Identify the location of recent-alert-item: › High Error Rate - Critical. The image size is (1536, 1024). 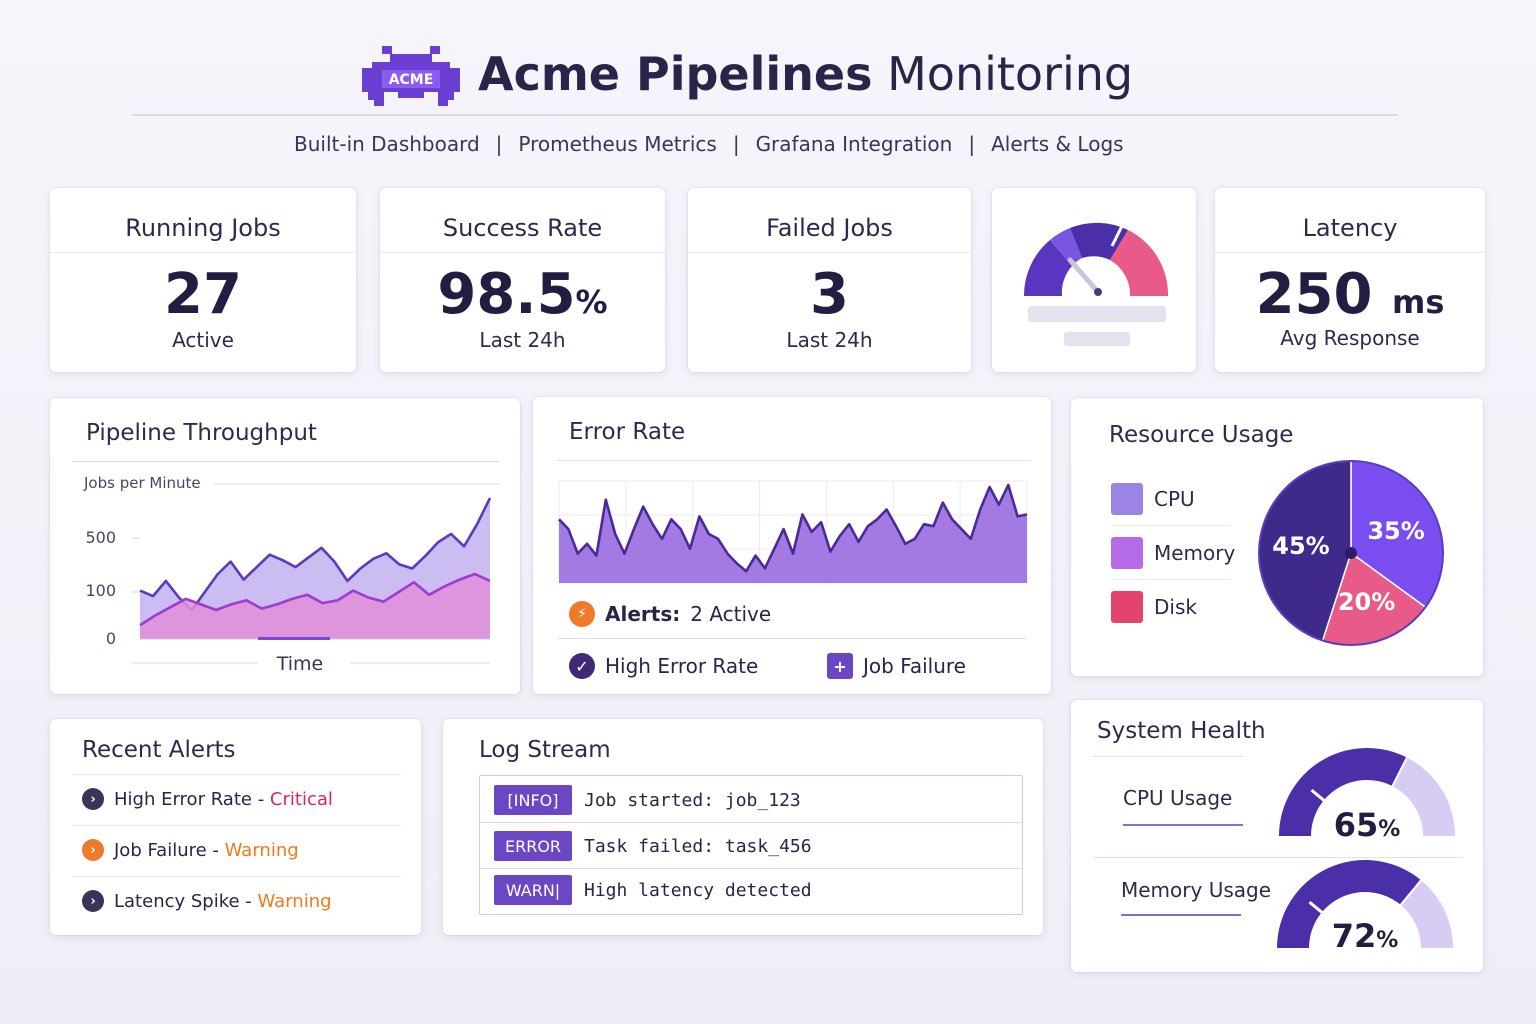
(207, 799).